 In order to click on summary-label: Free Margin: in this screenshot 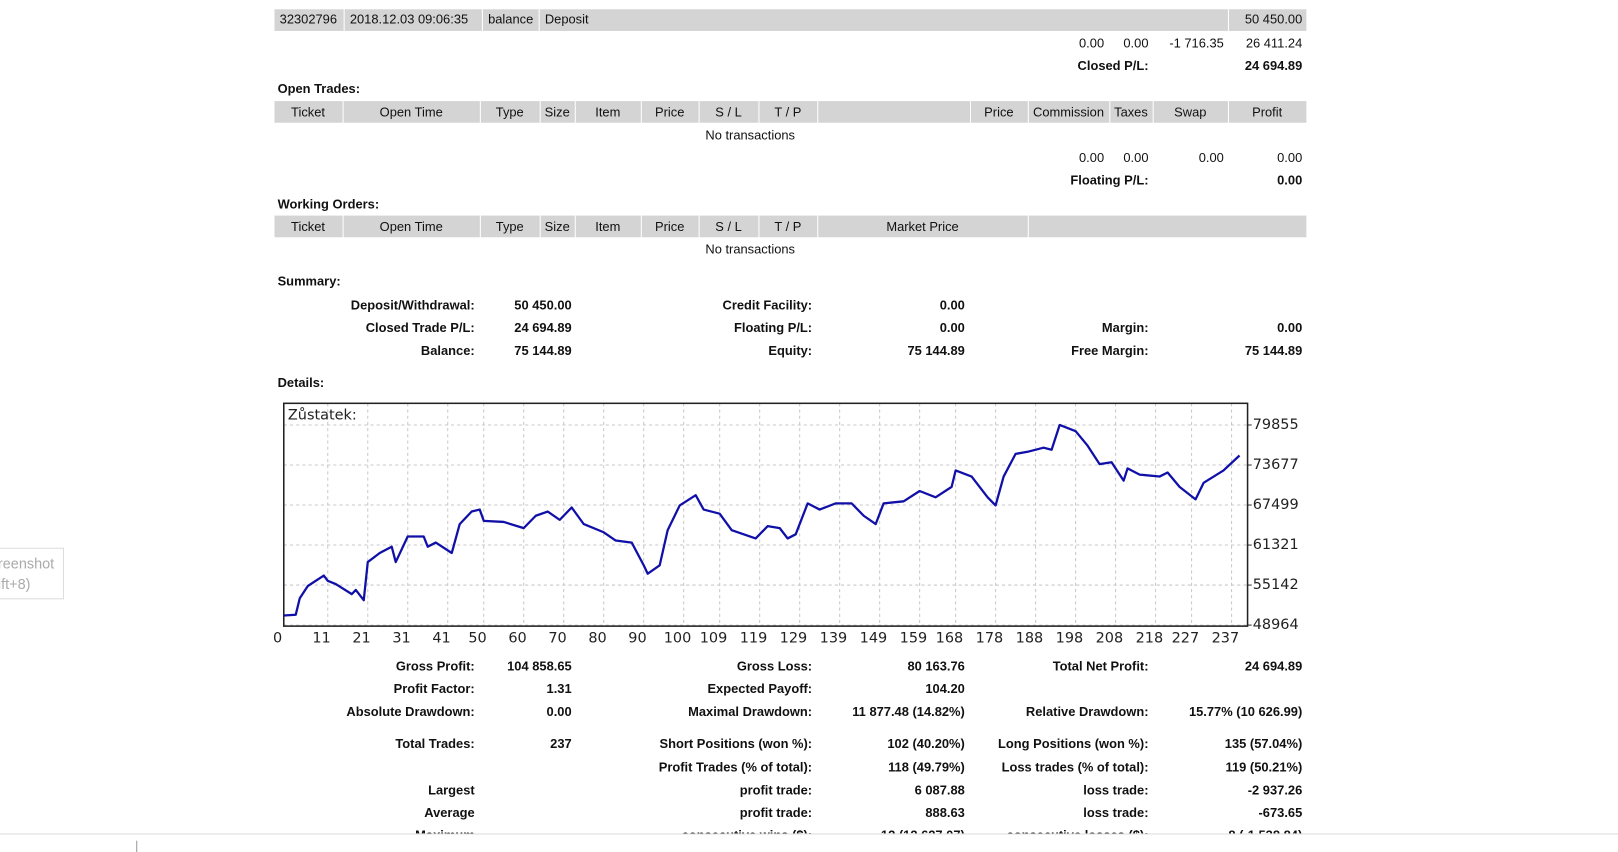, I will do `click(1110, 350)`.